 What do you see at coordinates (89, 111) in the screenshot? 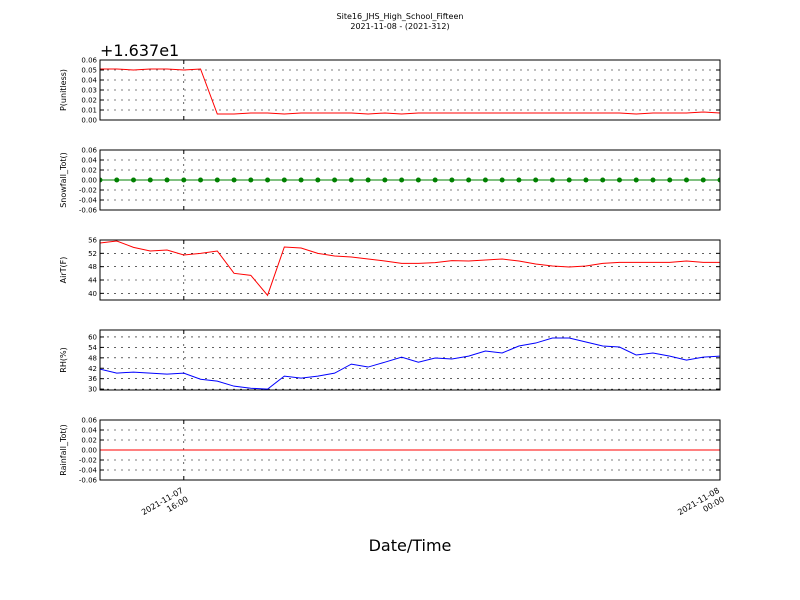
I see `y-tick-label: 0.01` at bounding box center [89, 111].